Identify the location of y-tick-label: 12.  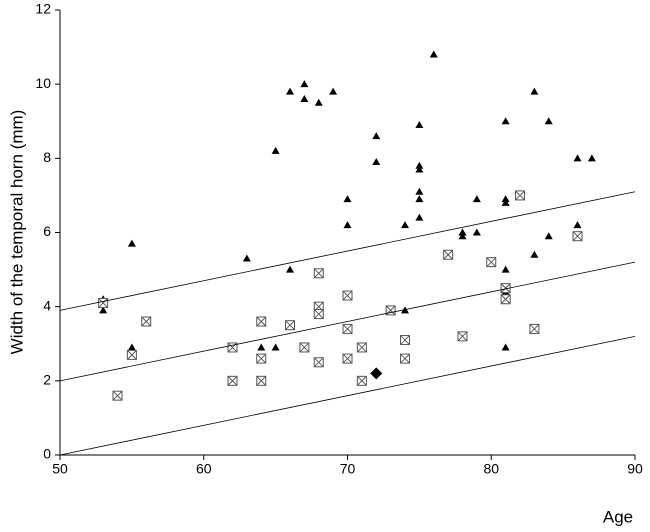
(43, 9).